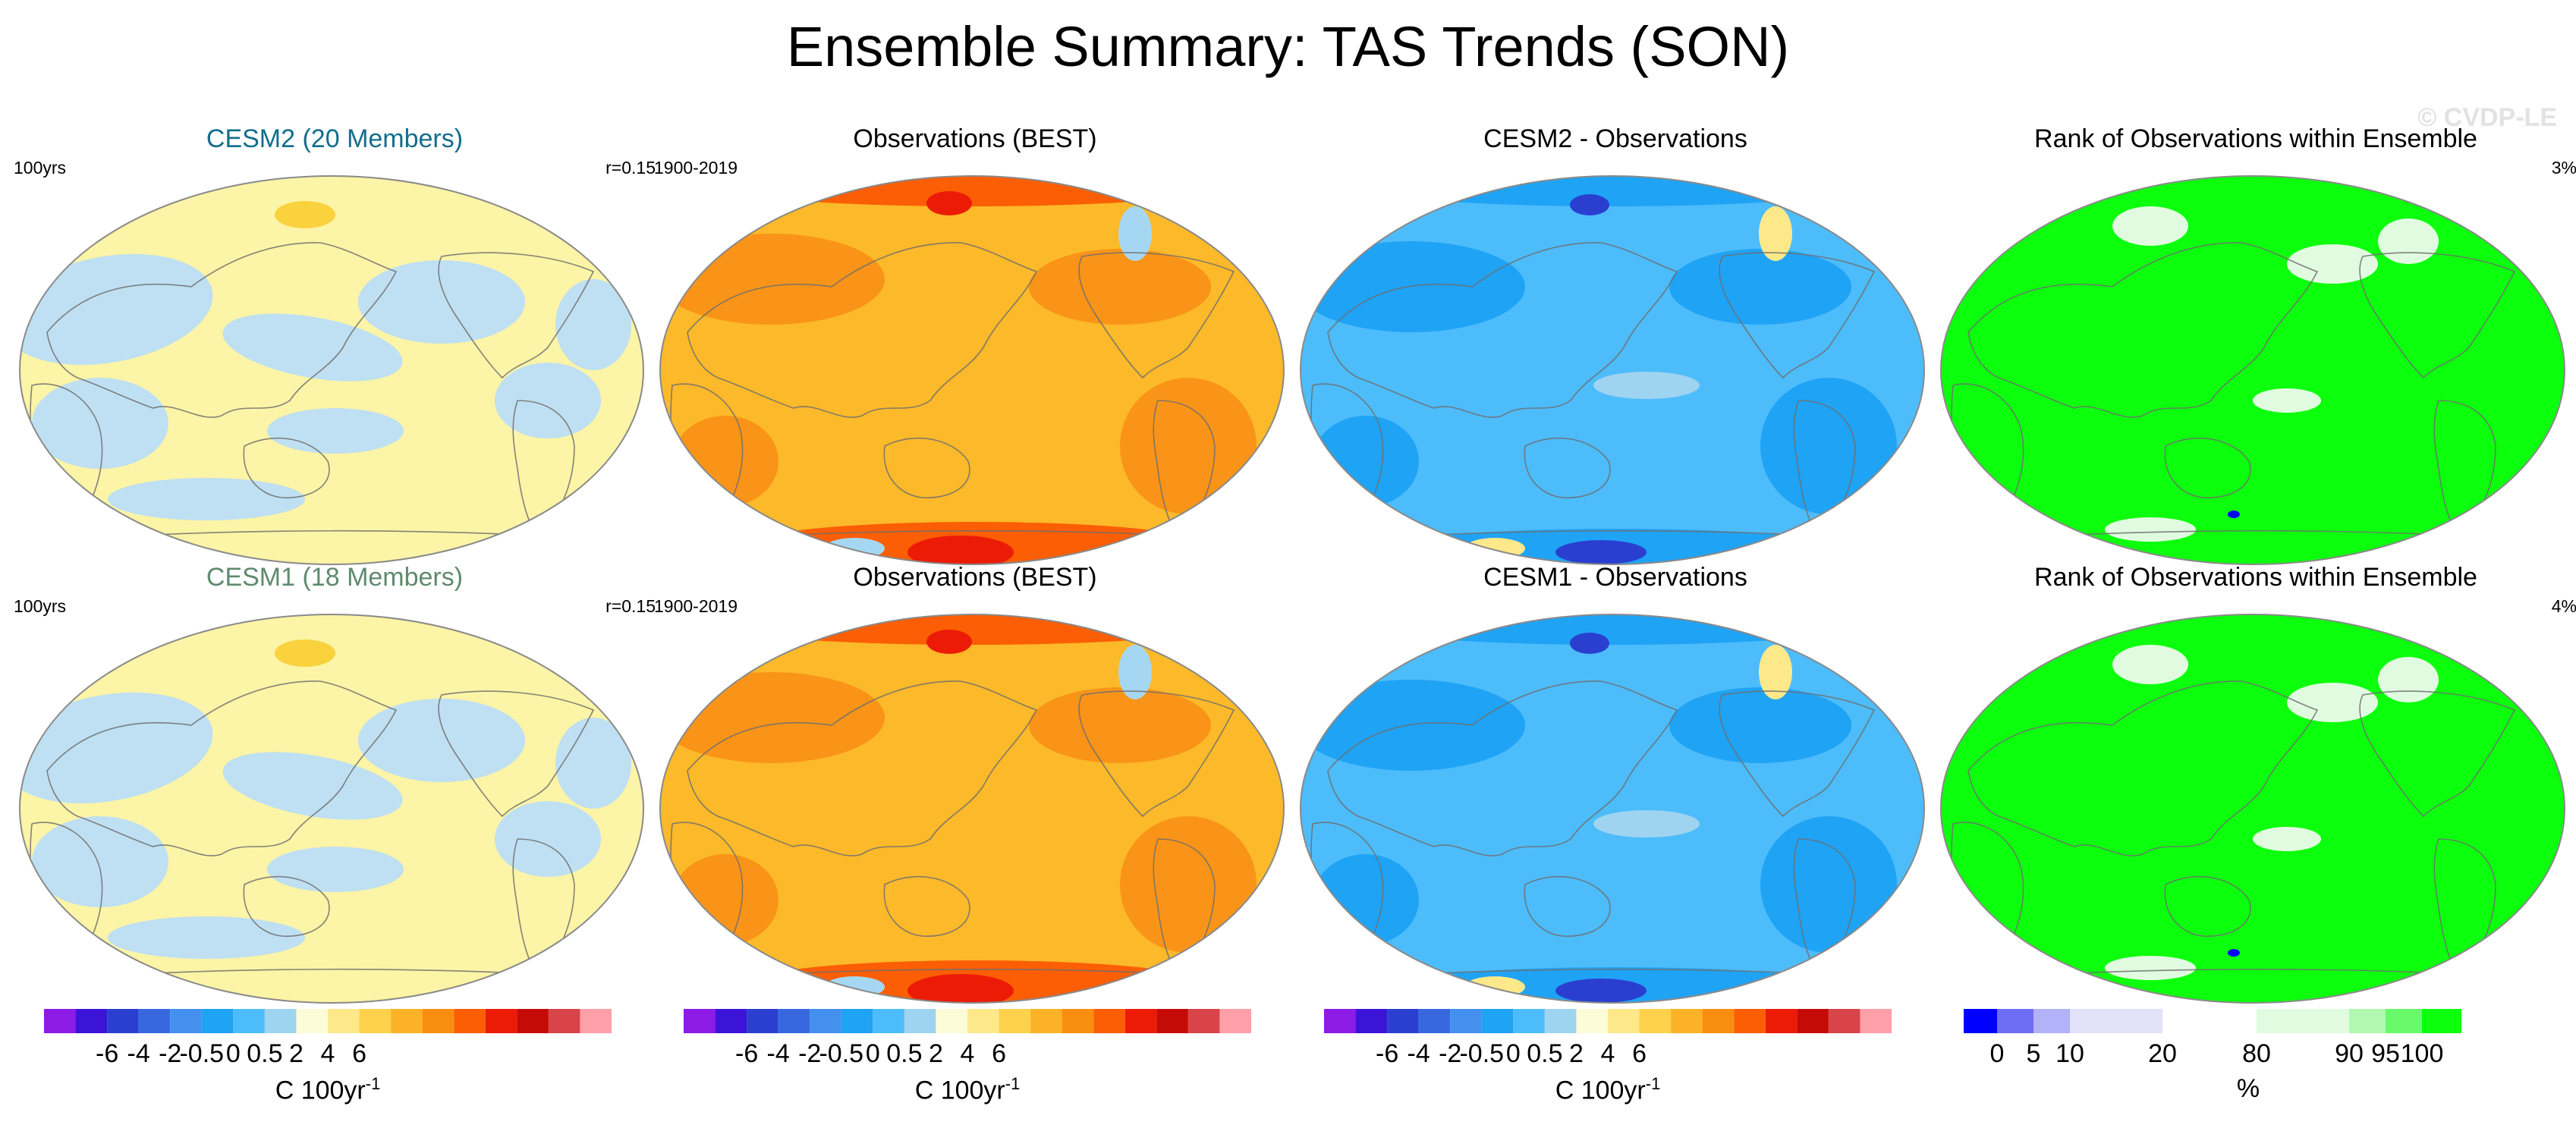 The image size is (2576, 1125). Describe the element at coordinates (1387, 1053) in the screenshot. I see `colorbar-tick-label: -6` at that location.